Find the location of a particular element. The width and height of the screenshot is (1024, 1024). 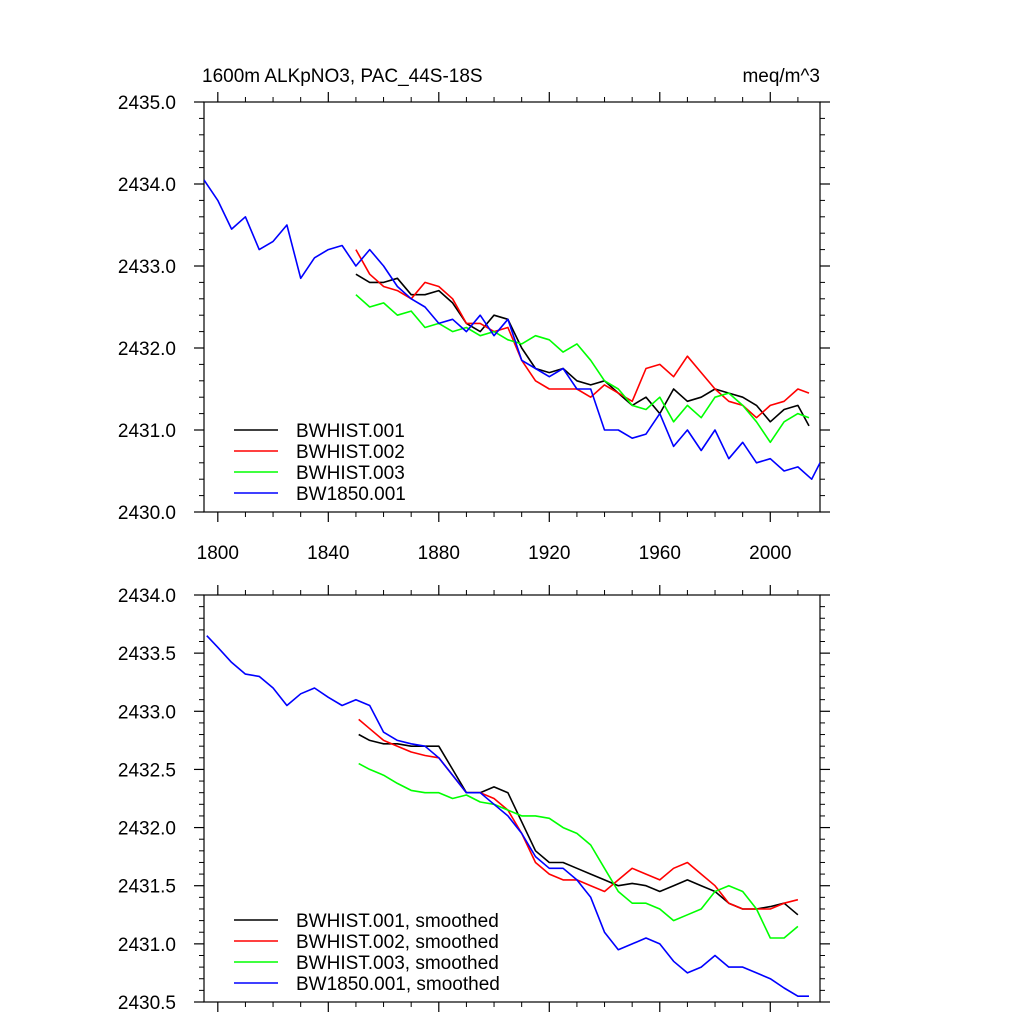

bottom-y-tick-label: 2431.0 is located at coordinates (147, 945).